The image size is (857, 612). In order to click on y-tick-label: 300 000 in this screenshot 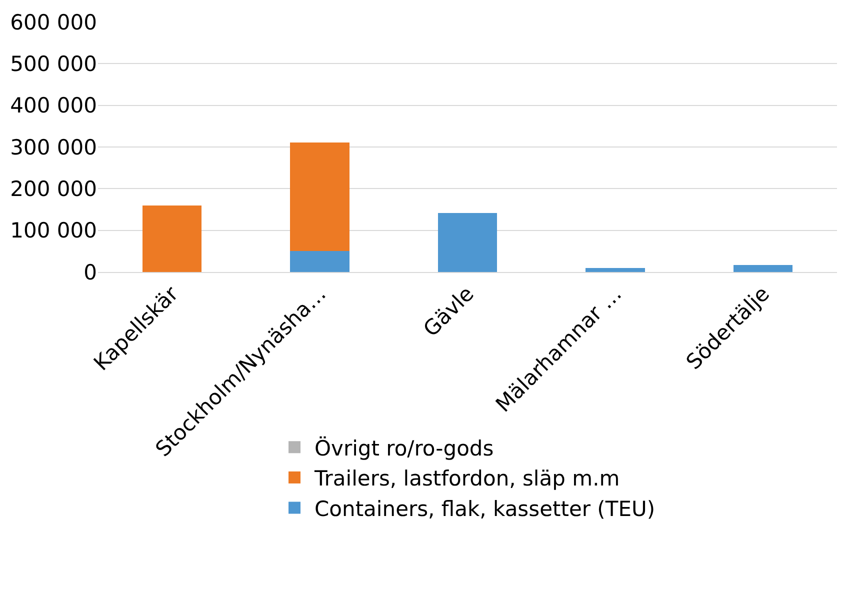, I will do `click(53, 147)`.